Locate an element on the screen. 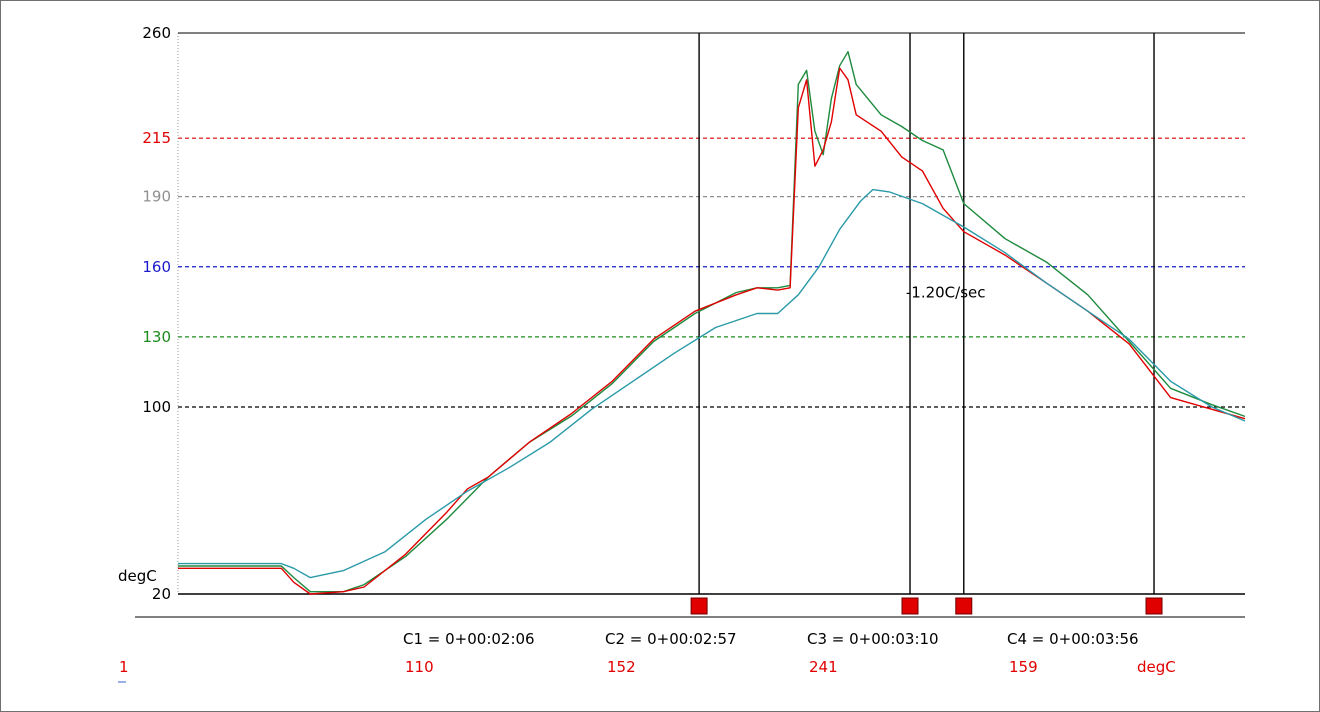 The height and width of the screenshot is (712, 1320). cursor-time-label: C4 = 0+00:03:56 is located at coordinates (1073, 639).